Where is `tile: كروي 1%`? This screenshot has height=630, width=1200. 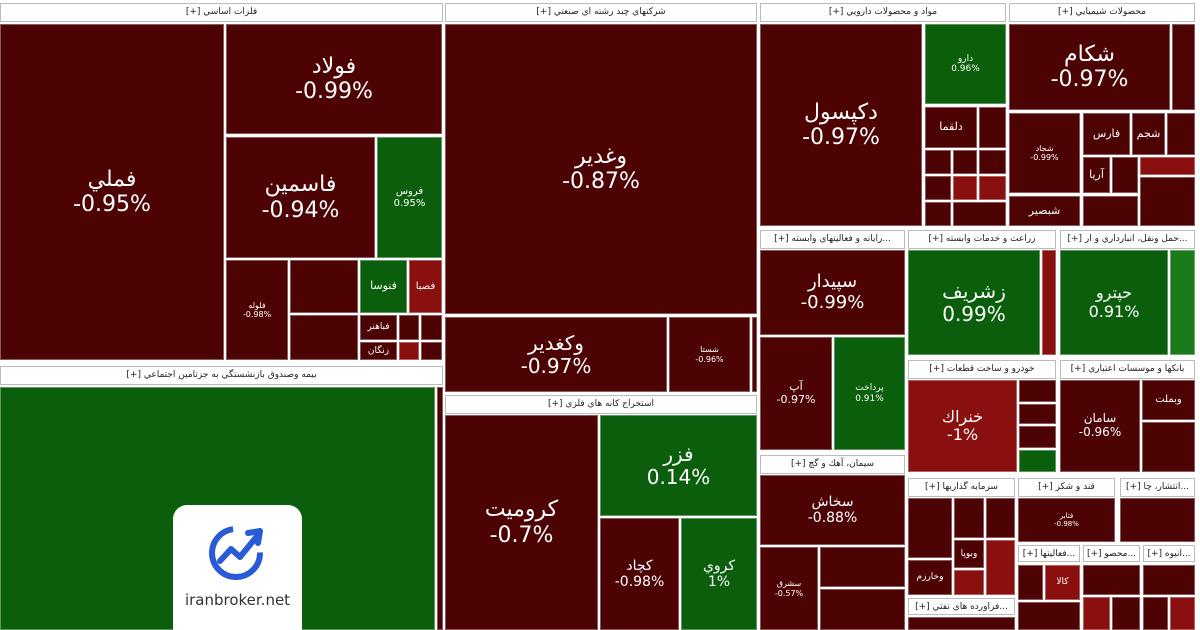
tile: كروي 1% is located at coordinates (719, 574).